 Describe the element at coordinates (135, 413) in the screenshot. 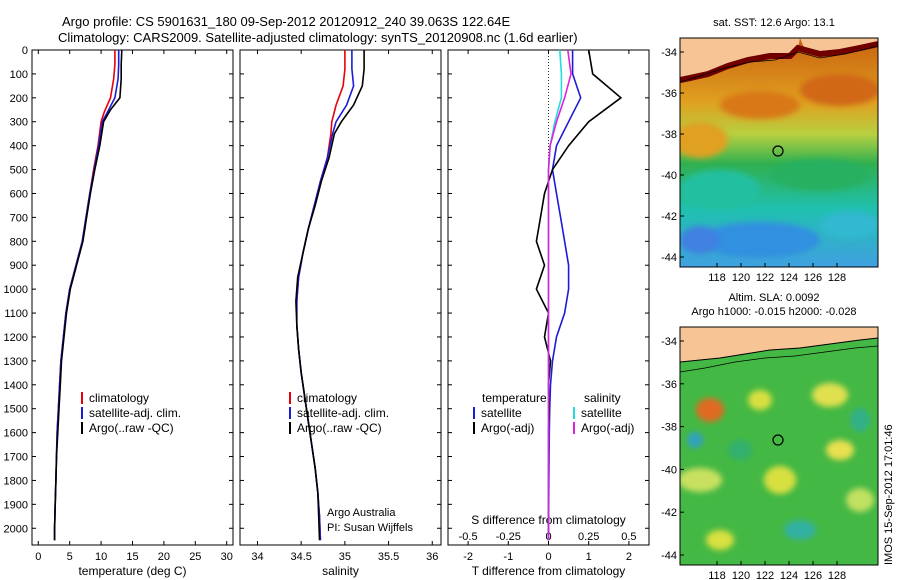

I see `temperature-legend-label: satellite-adj. clim.` at that location.